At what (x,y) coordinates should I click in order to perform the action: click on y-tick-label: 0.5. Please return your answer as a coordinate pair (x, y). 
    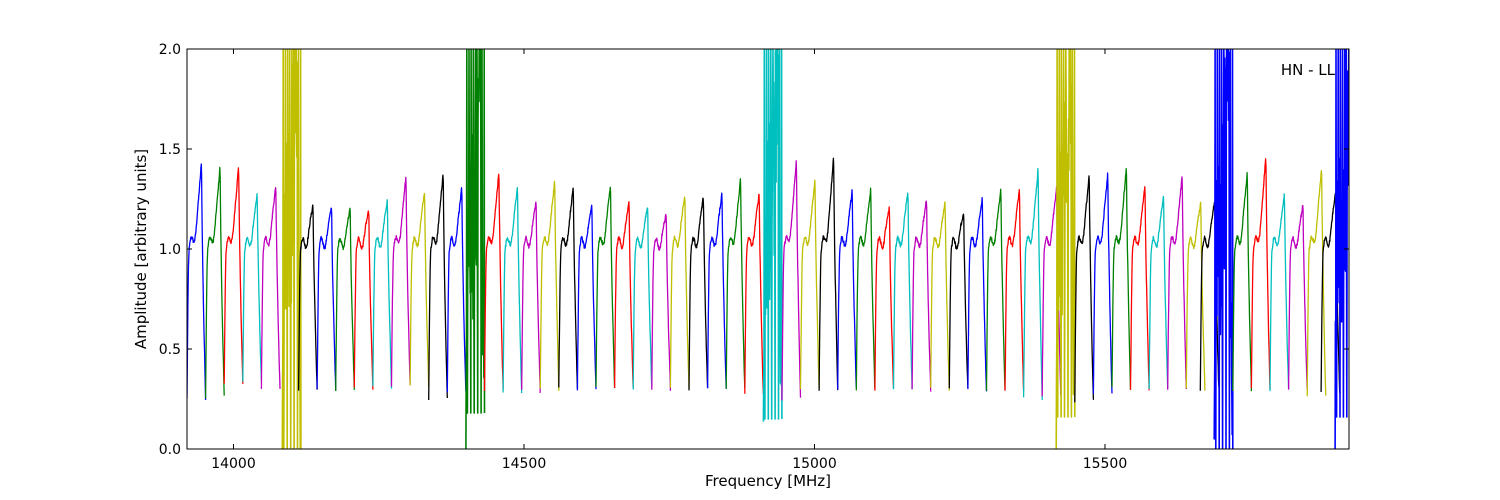
    Looking at the image, I should click on (170, 350).